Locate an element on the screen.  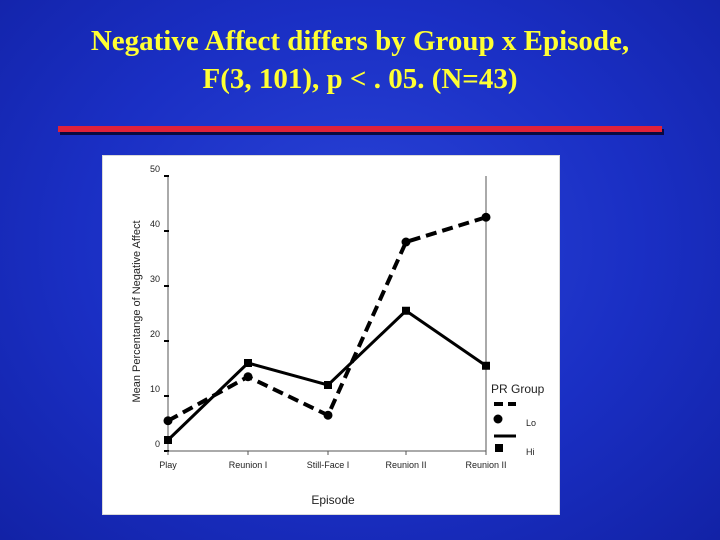
x-tick-label: Play is located at coordinates (168, 465).